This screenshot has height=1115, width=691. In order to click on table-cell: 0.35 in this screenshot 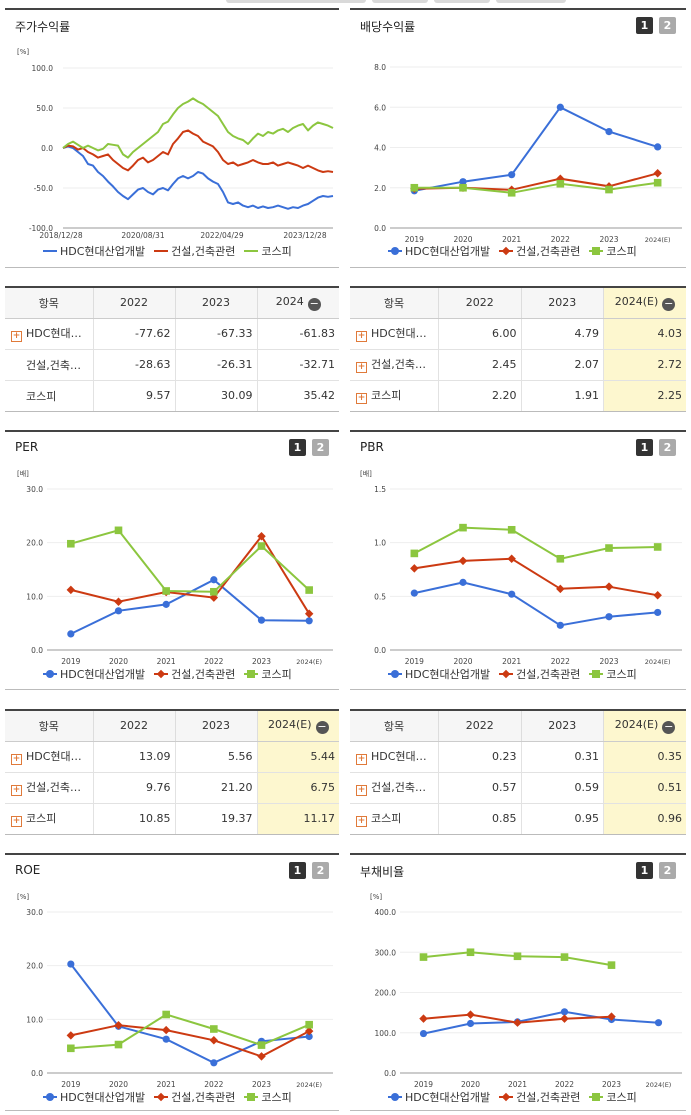, I will do `click(644, 757)`.